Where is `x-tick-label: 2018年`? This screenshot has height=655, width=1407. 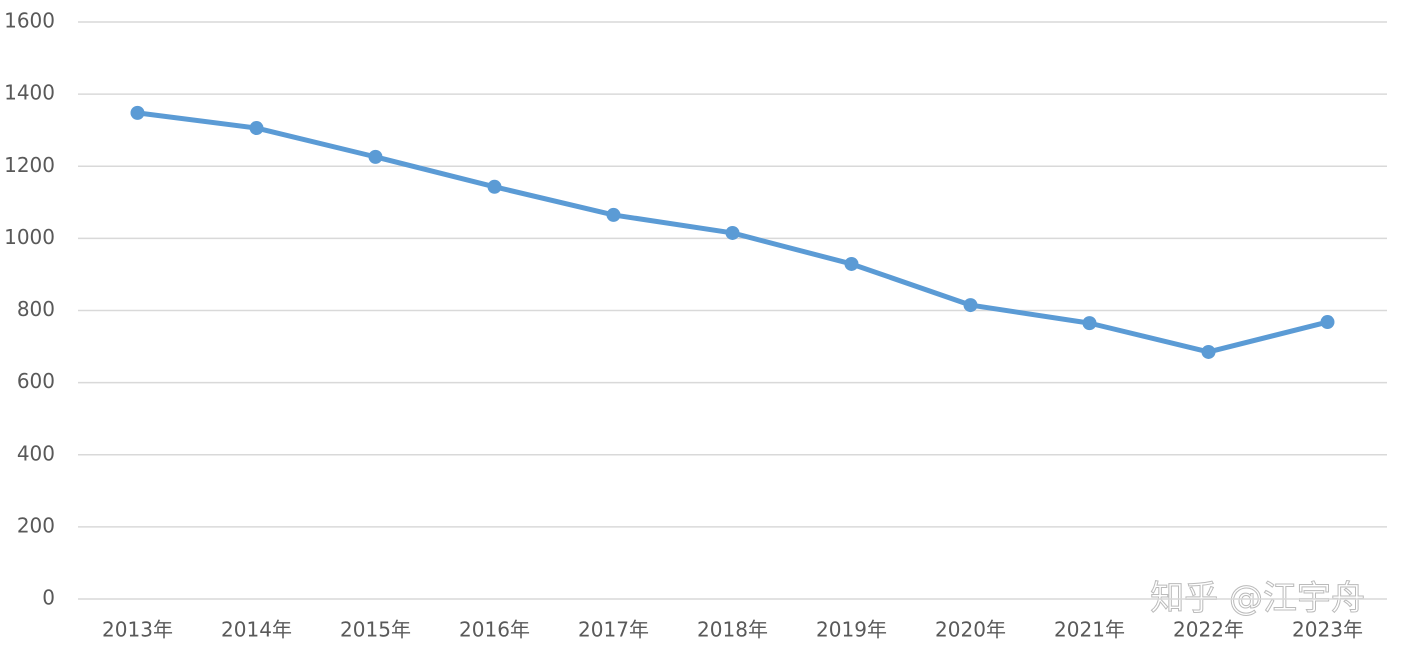 x-tick-label: 2018年 is located at coordinates (732, 630).